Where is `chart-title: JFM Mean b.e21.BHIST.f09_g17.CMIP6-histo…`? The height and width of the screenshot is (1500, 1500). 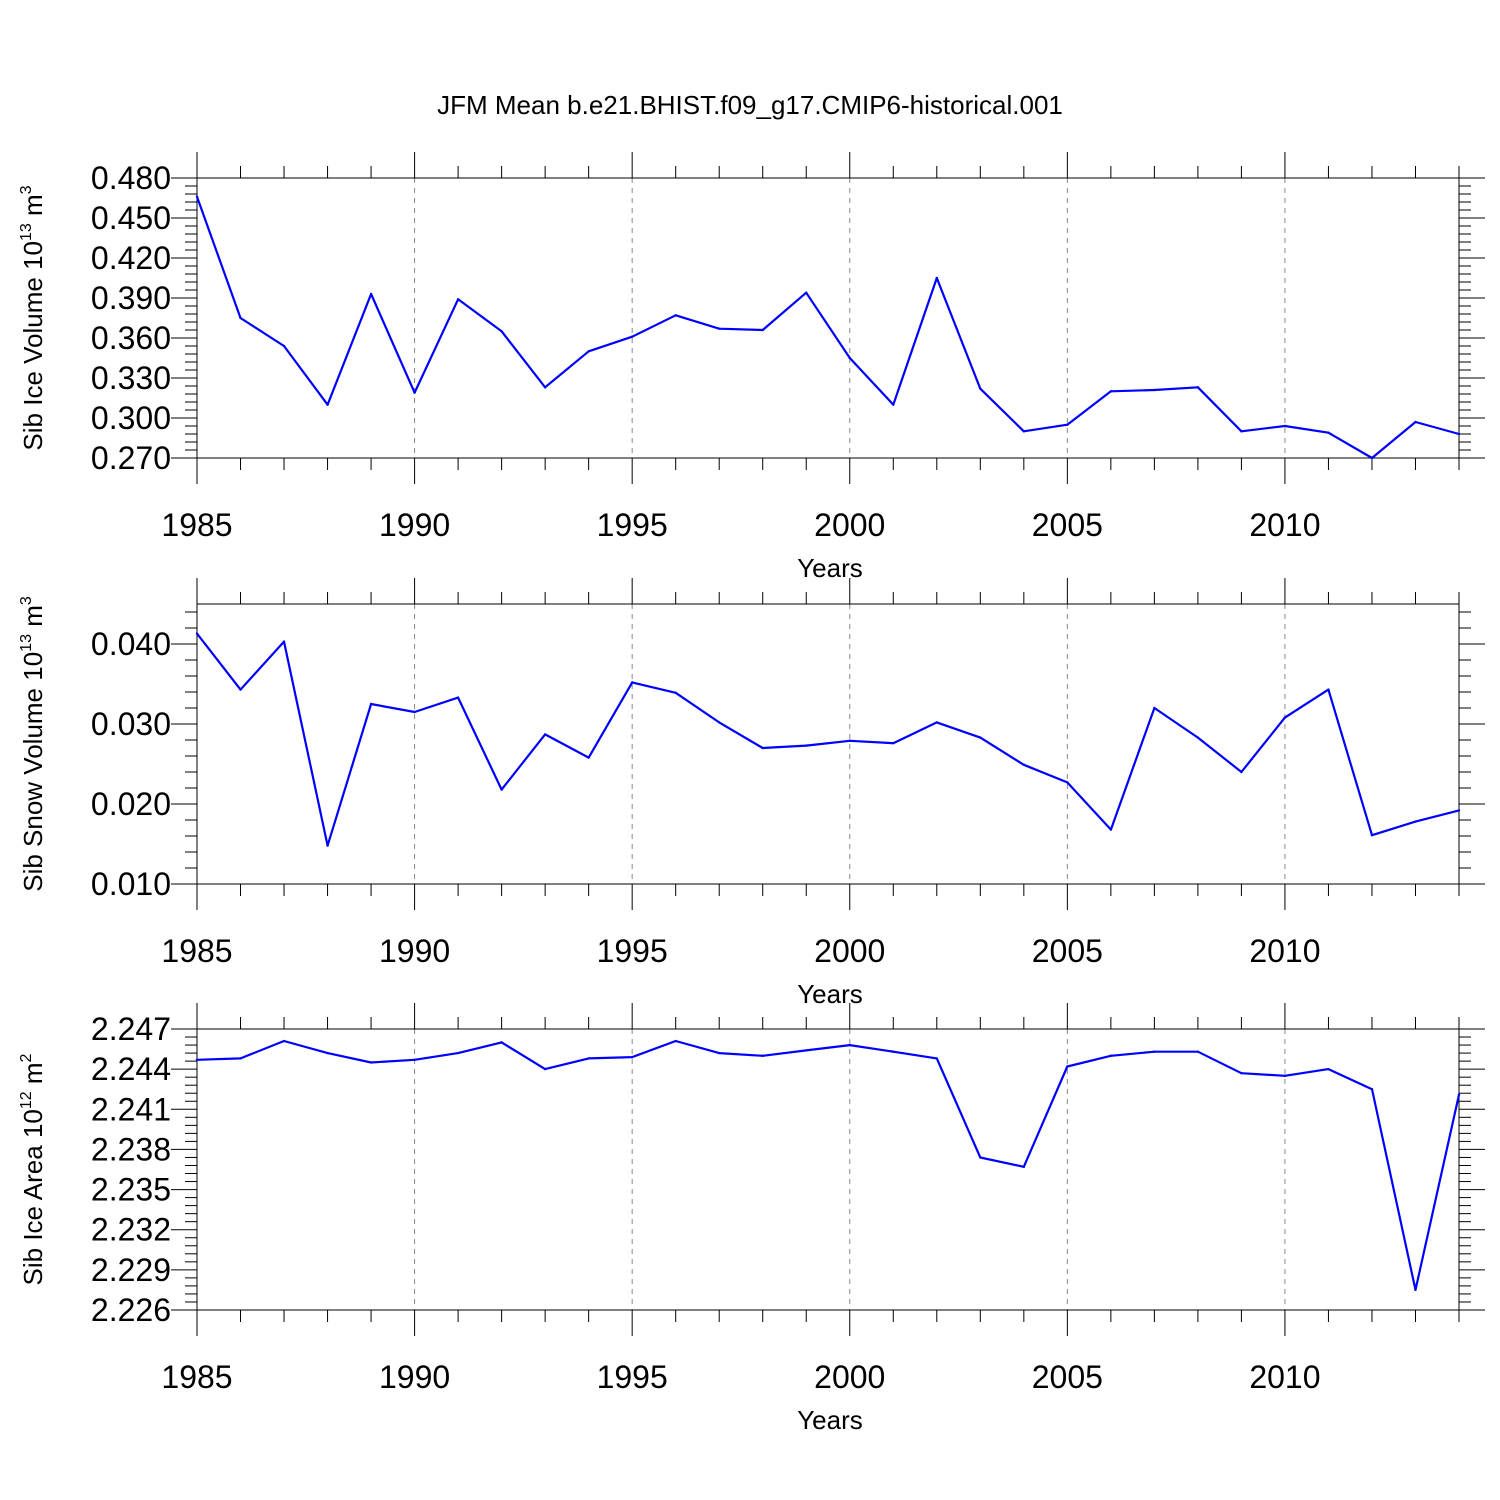
chart-title: JFM Mean b.e21.BHIST.f09_g17.CMIP6-histo… is located at coordinates (750, 105).